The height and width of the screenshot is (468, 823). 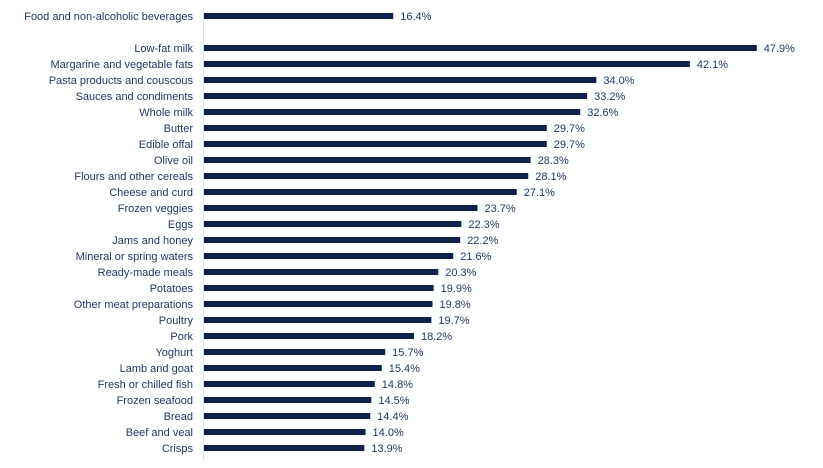 What do you see at coordinates (569, 145) in the screenshot?
I see `data-label-7: 29.7%` at bounding box center [569, 145].